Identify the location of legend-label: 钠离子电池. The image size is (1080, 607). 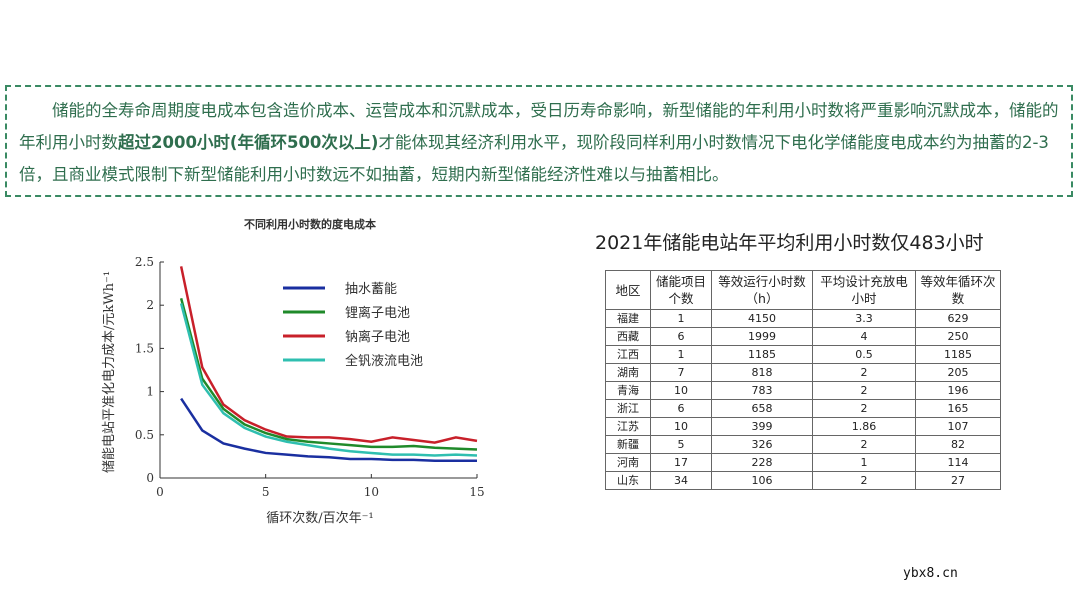
(377, 337).